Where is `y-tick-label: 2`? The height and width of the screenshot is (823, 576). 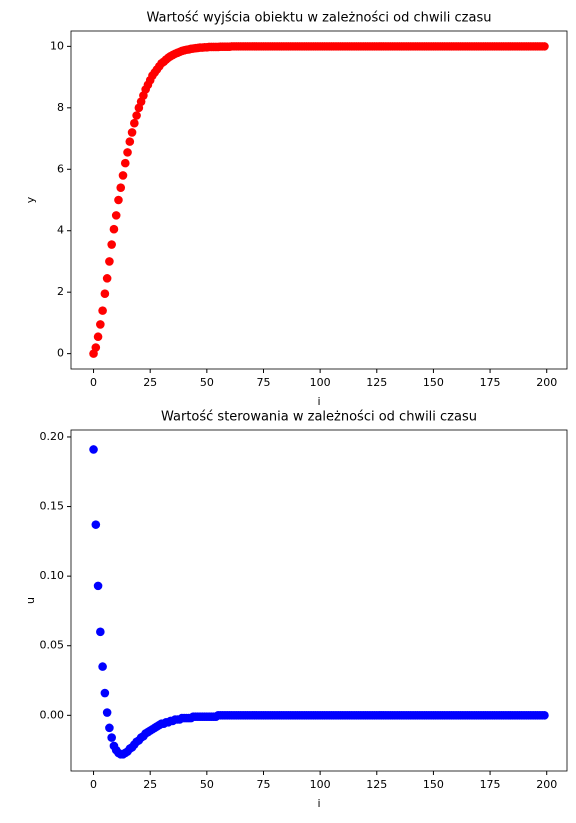
y-tick-label: 2 is located at coordinates (60, 291).